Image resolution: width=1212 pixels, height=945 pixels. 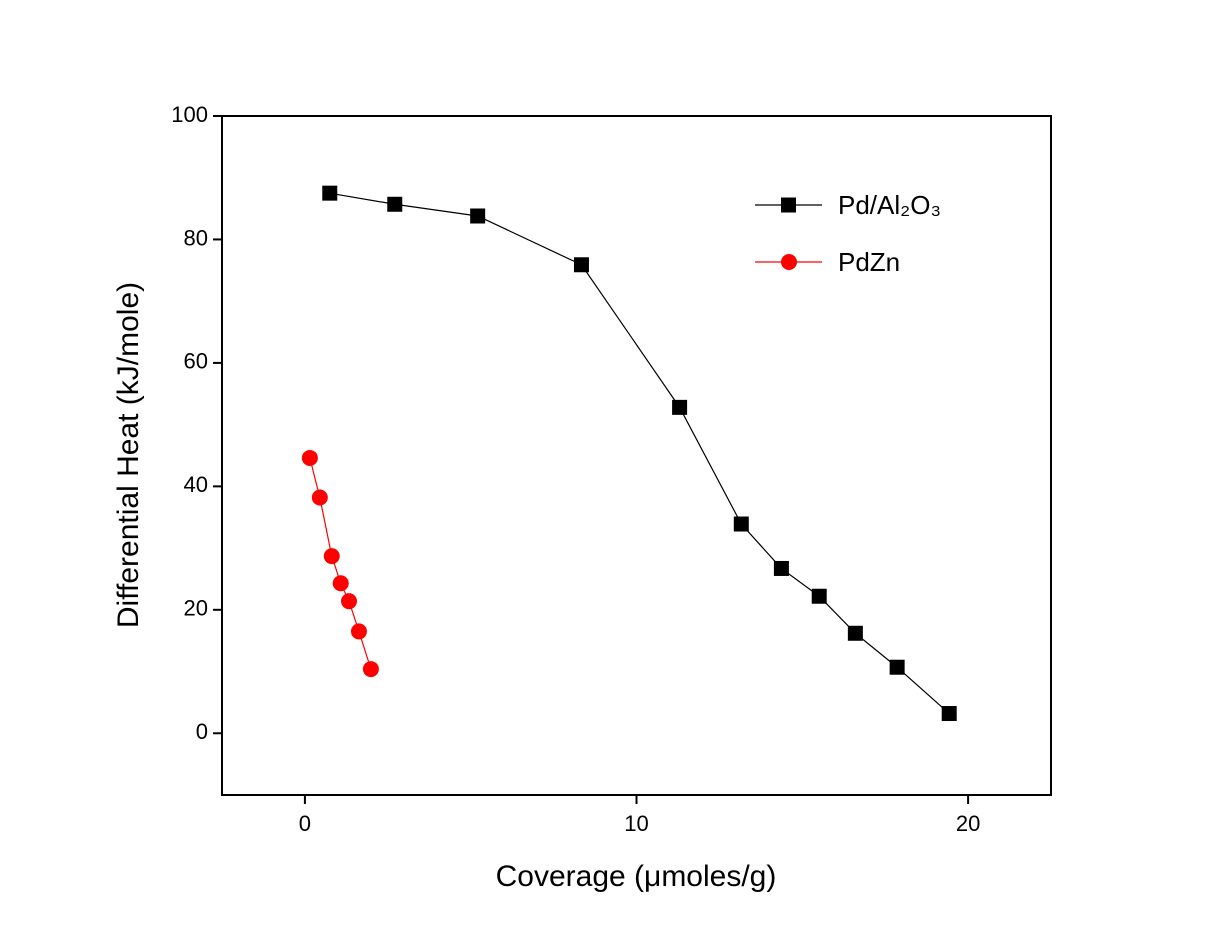 What do you see at coordinates (202, 731) in the screenshot?
I see `y-tick-label: 0` at bounding box center [202, 731].